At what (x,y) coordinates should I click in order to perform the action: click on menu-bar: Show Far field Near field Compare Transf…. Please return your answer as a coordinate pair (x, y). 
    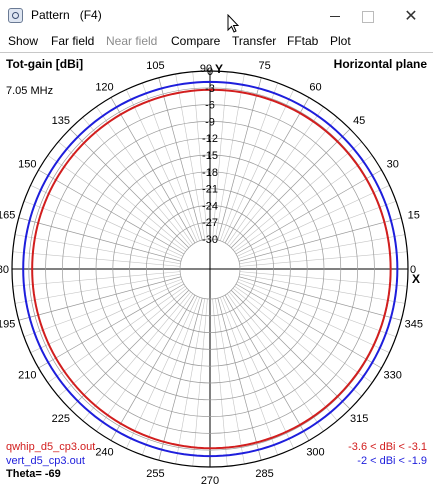
    Looking at the image, I should click on (216, 41).